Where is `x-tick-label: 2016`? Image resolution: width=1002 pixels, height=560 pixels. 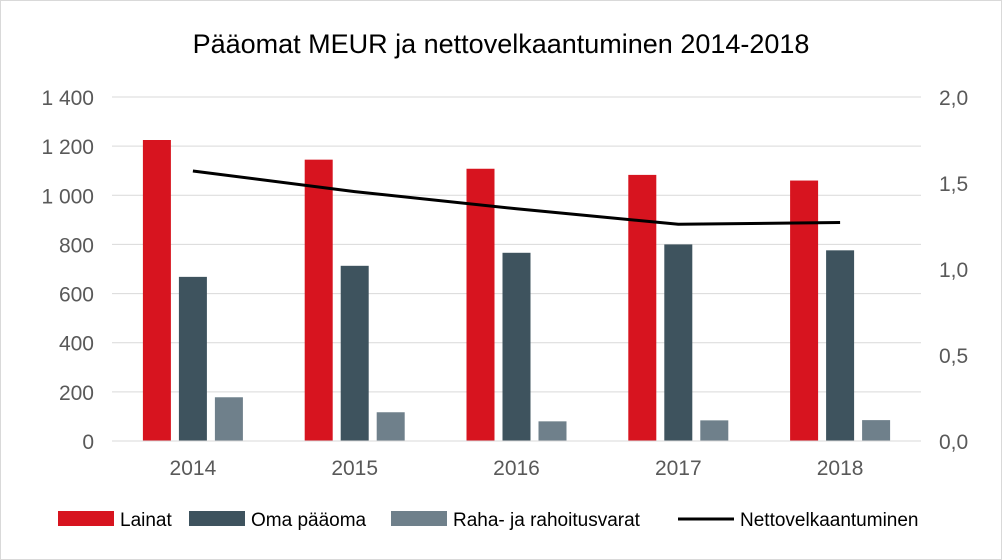 x-tick-label: 2016 is located at coordinates (516, 468).